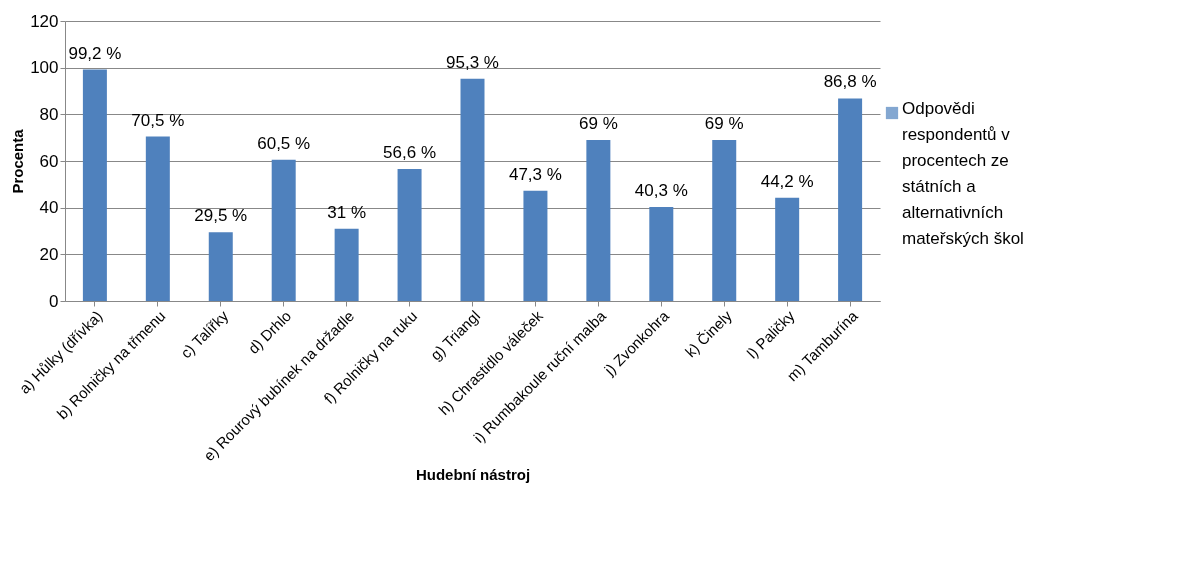 This screenshot has height=580, width=1179. Describe the element at coordinates (49, 208) in the screenshot. I see `y-tick-label: 40` at that location.